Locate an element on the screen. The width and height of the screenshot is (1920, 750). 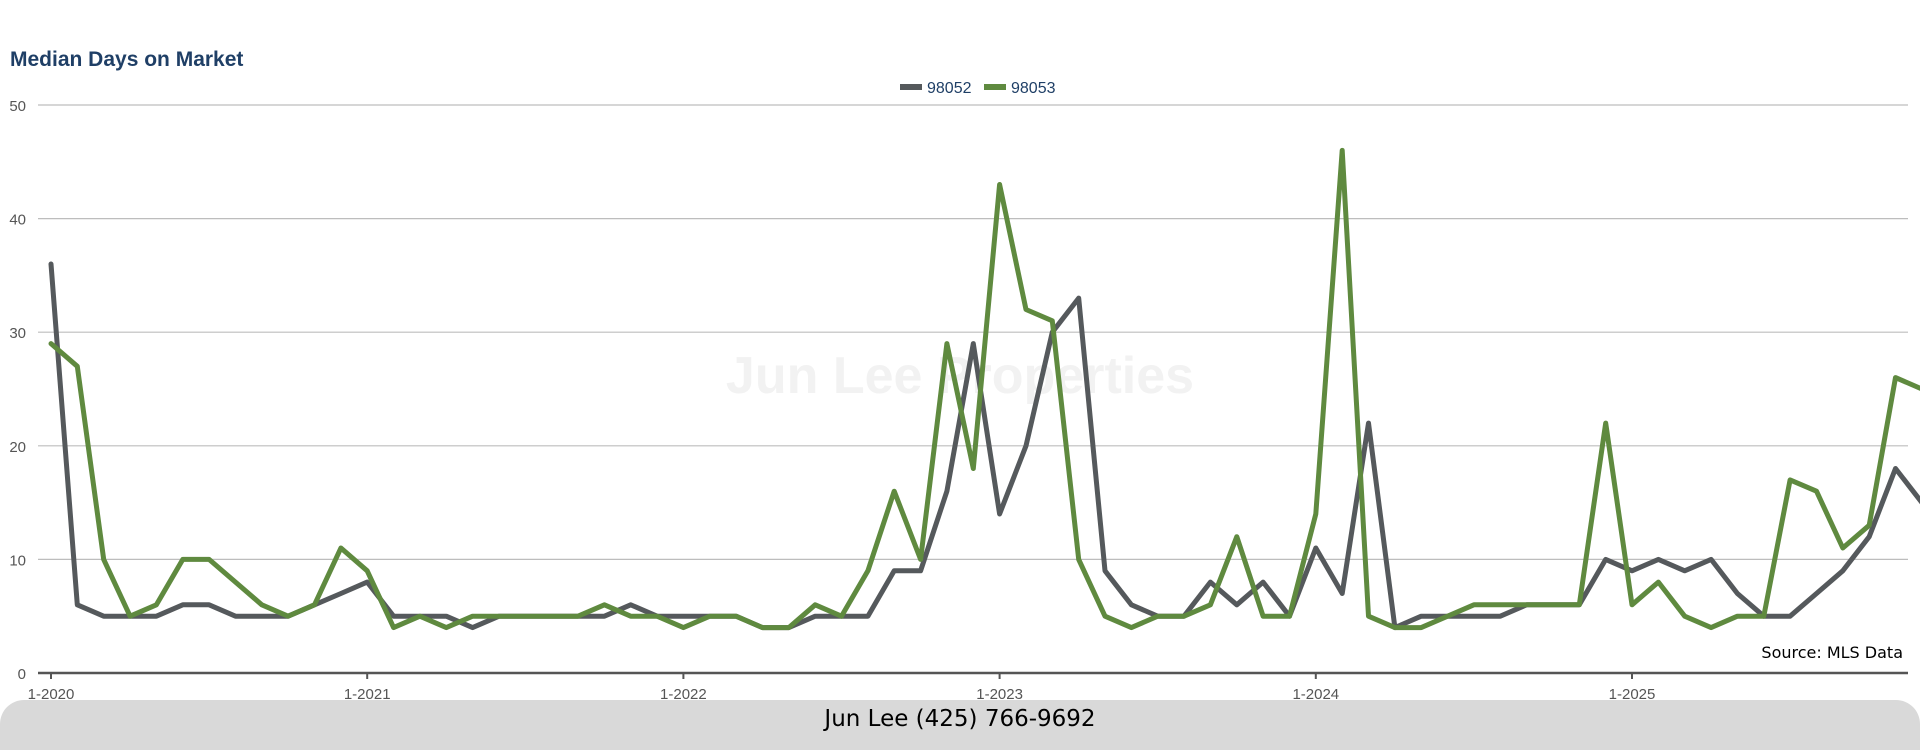
legend: 98052 98053 is located at coordinates (978, 88).